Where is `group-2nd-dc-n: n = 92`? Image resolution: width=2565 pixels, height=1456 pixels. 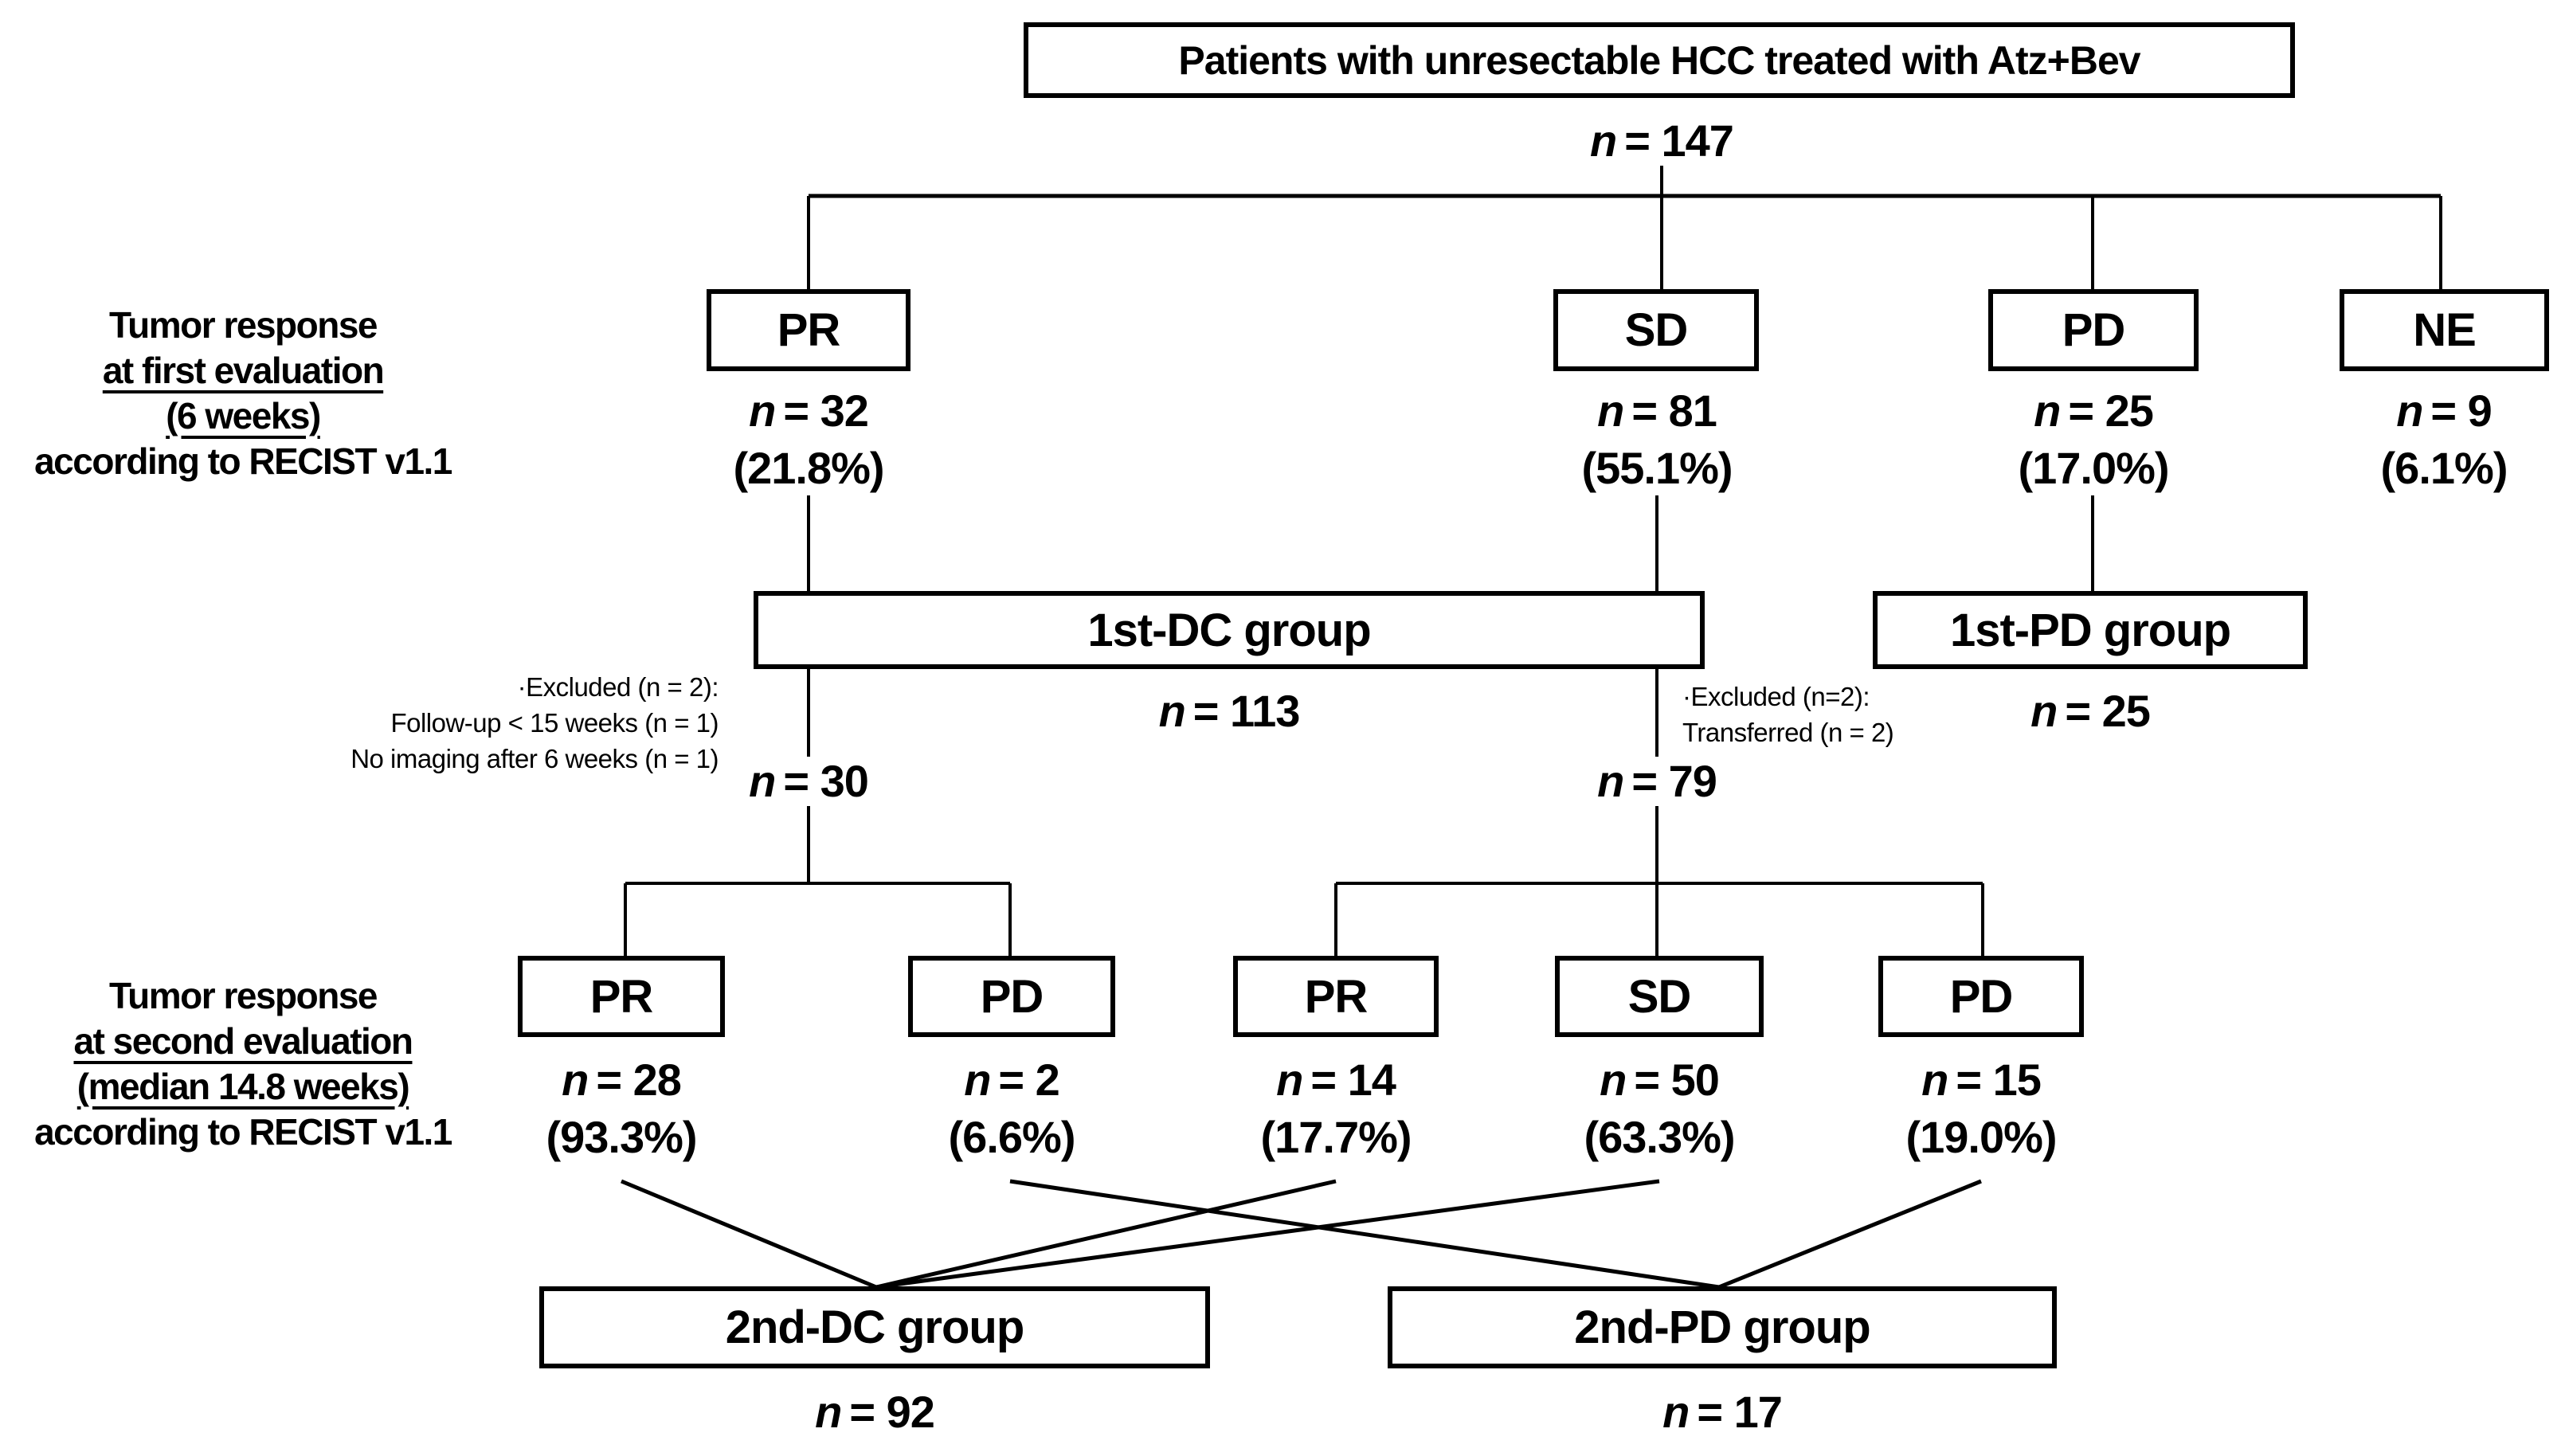 group-2nd-dc-n: n = 92 is located at coordinates (874, 1412).